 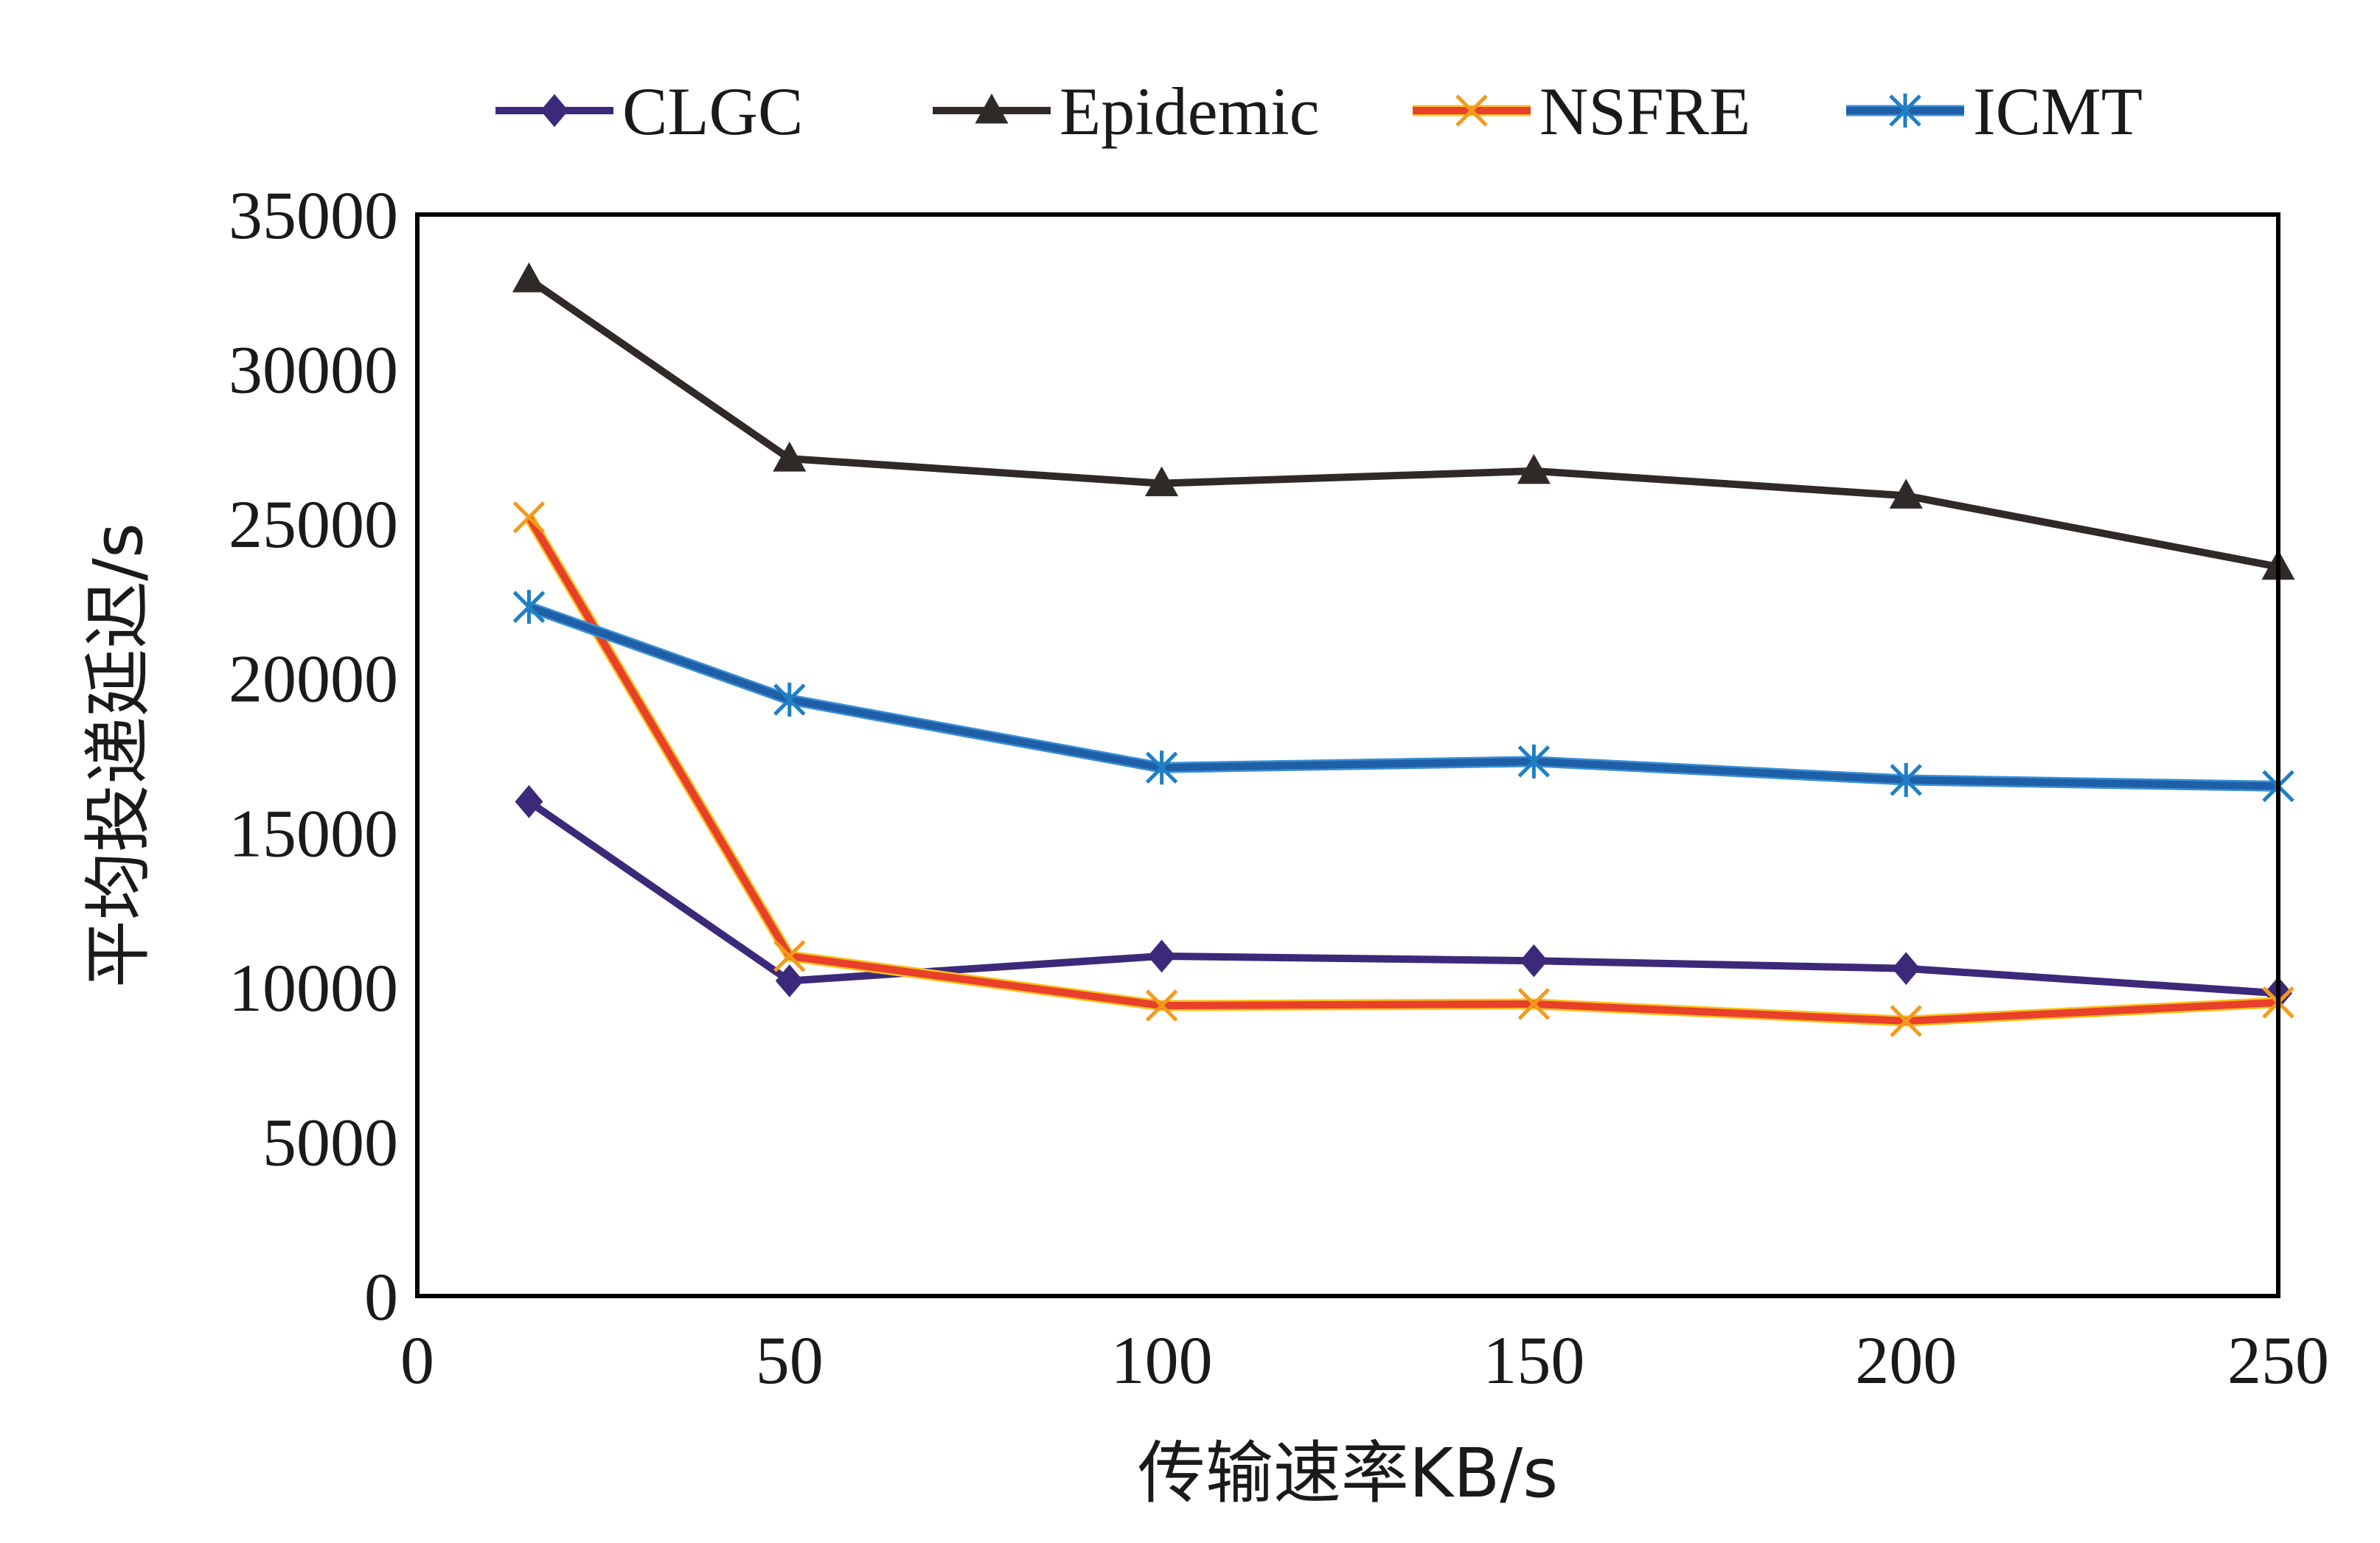 I want to click on y-tick-label: 10000, so click(x=313, y=988).